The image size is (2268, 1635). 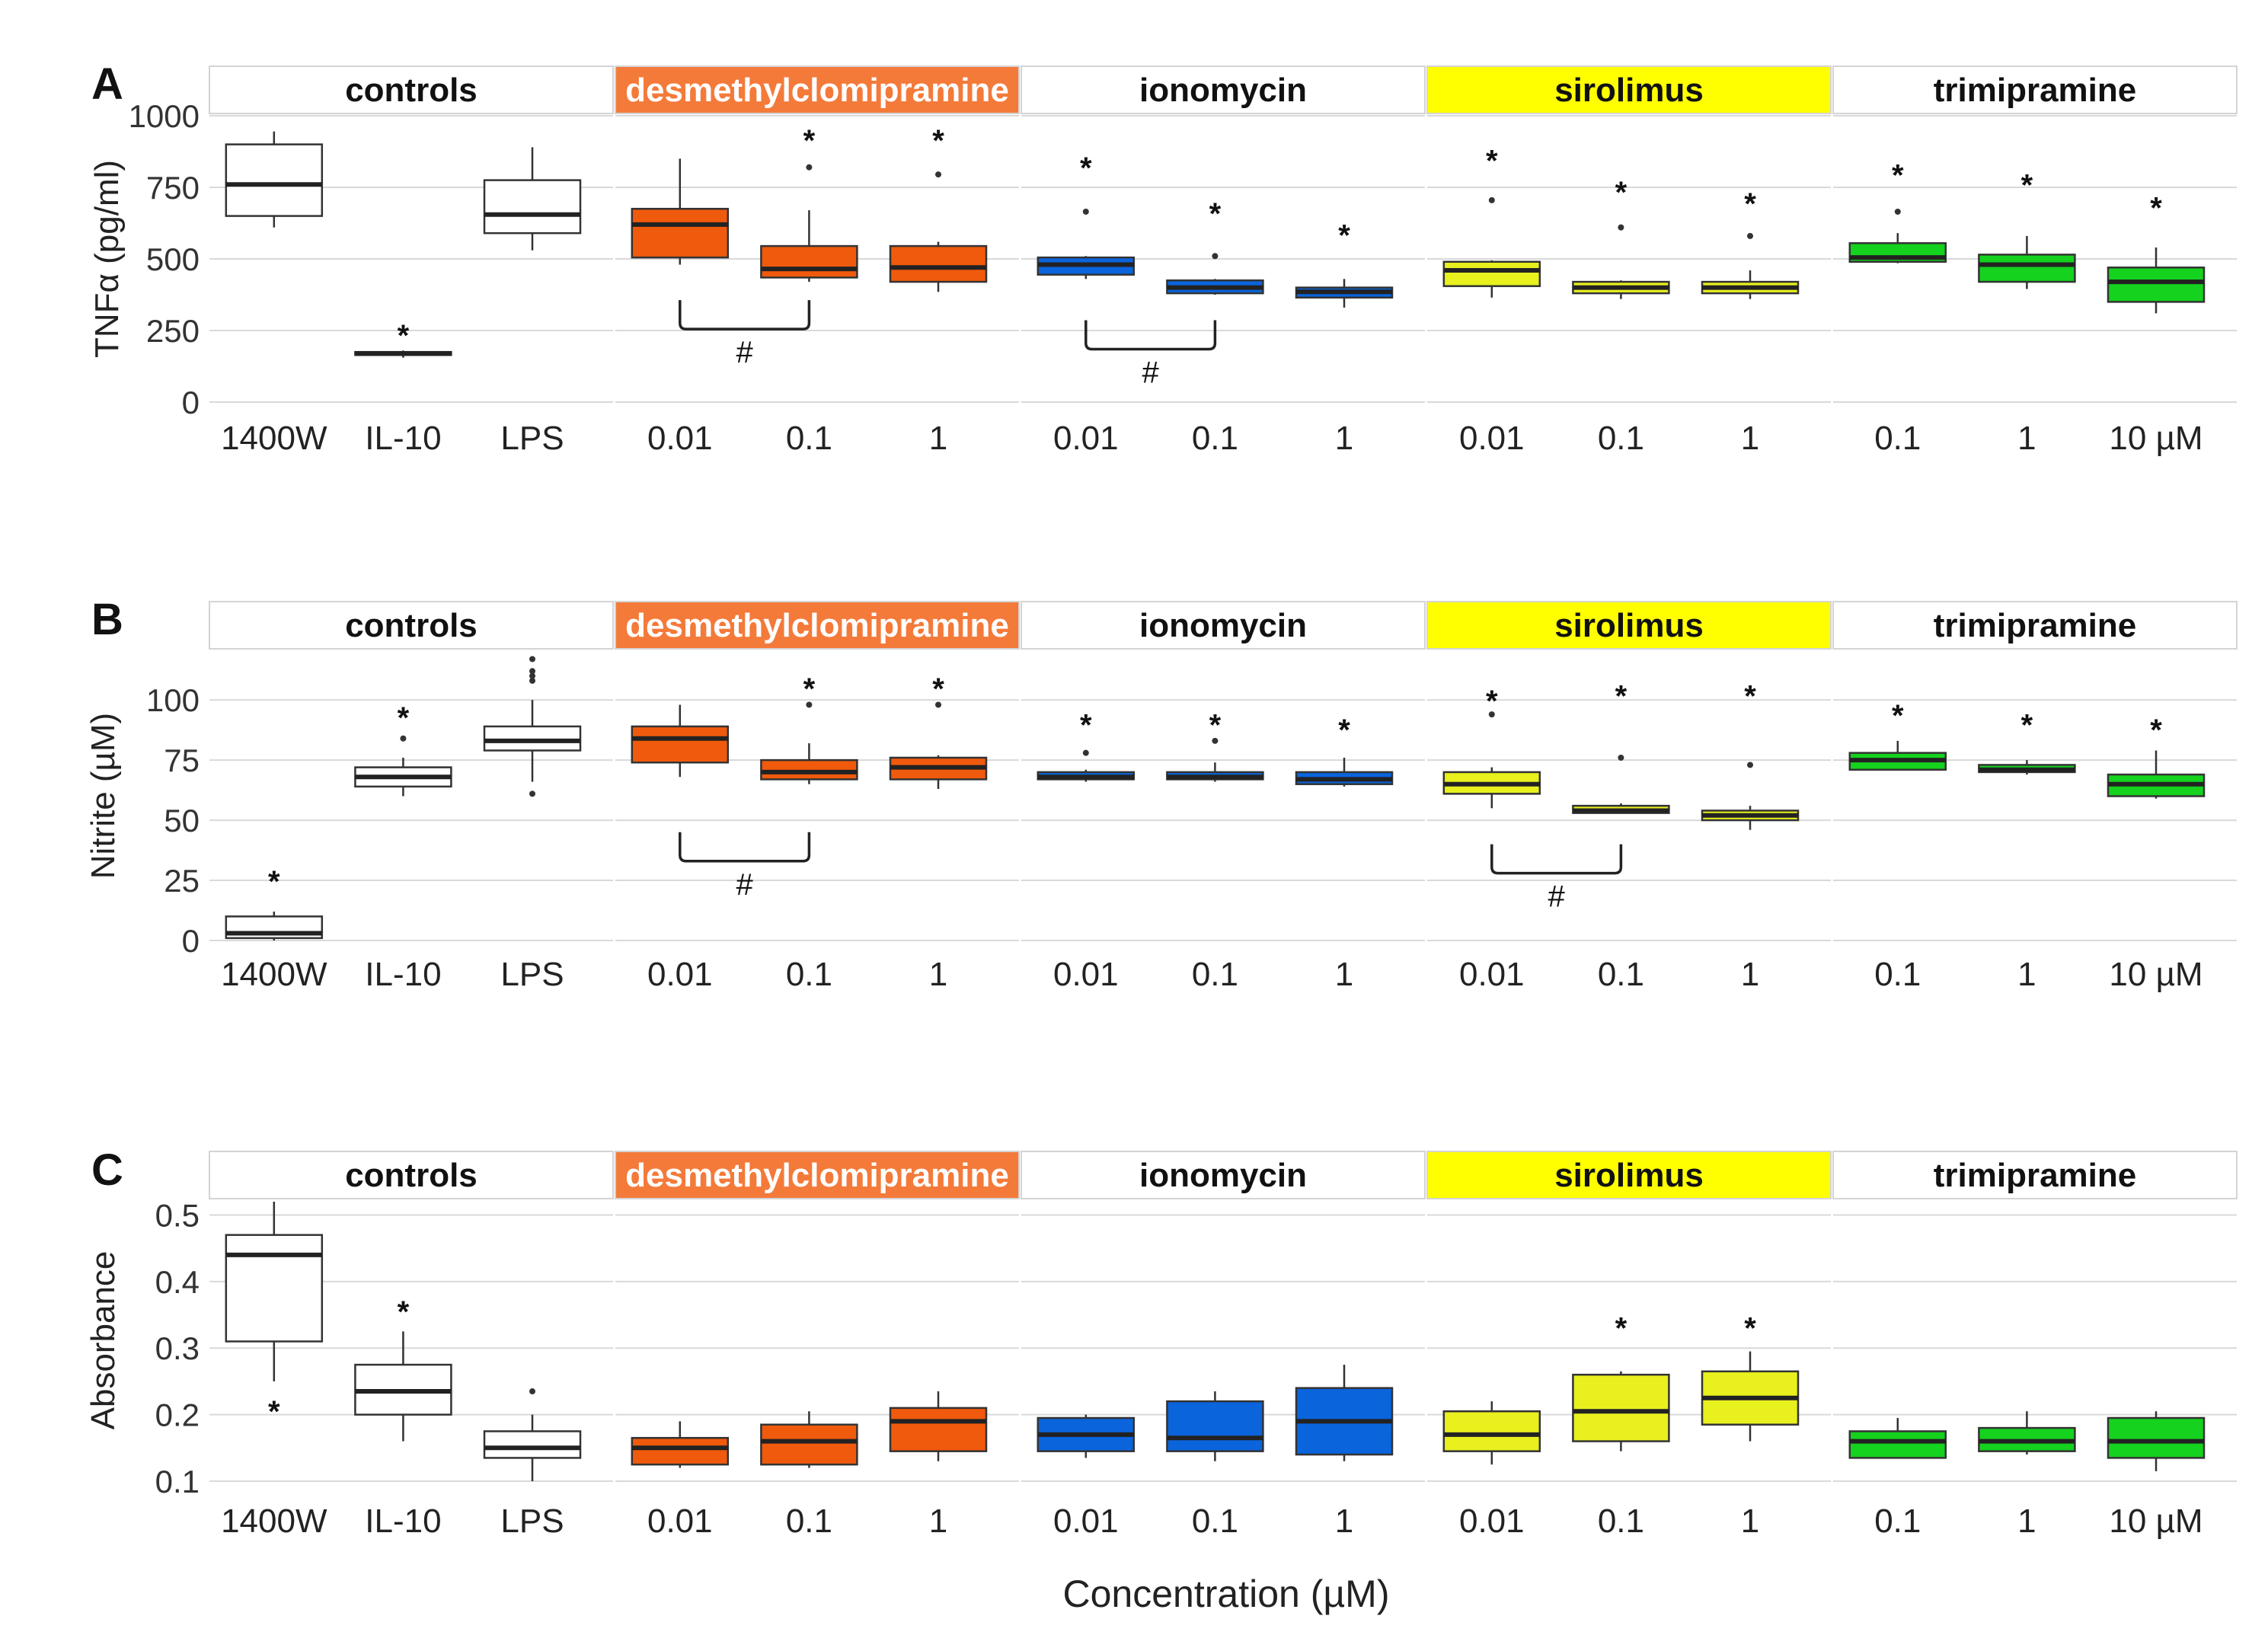 I want to click on y-tick-label: 0.3, so click(x=177, y=1348).